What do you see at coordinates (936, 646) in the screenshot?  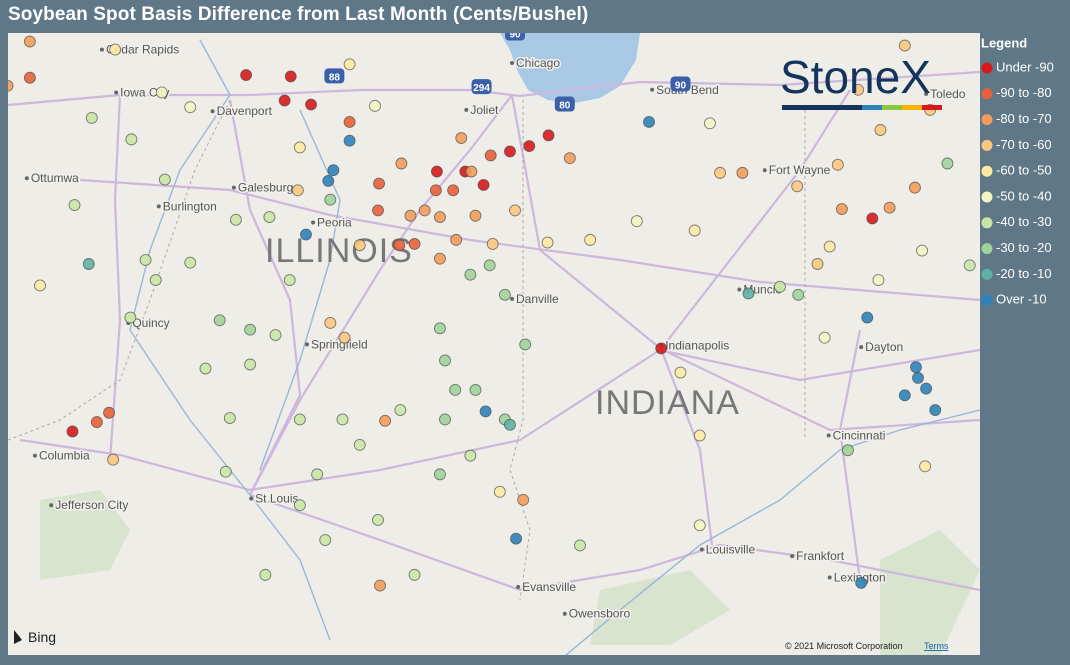 I see `terms-link: Terms` at bounding box center [936, 646].